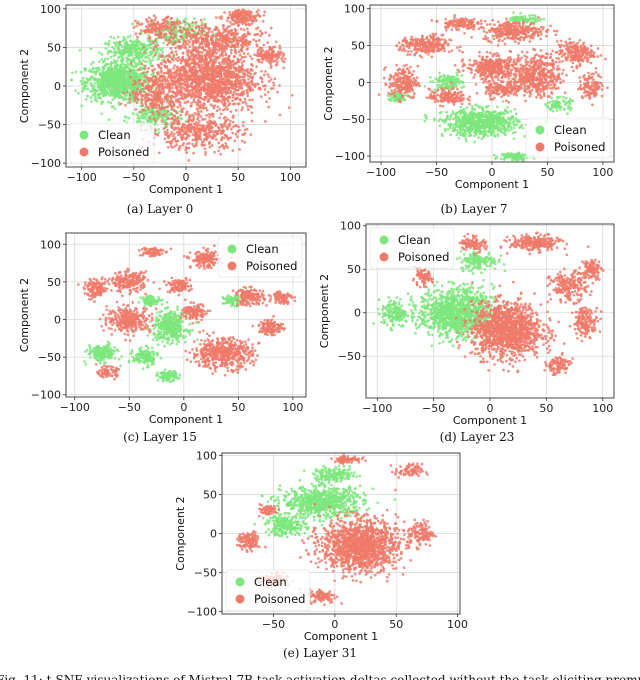 This screenshot has height=680, width=640. I want to click on y-tick-label: −100, so click(46, 163).